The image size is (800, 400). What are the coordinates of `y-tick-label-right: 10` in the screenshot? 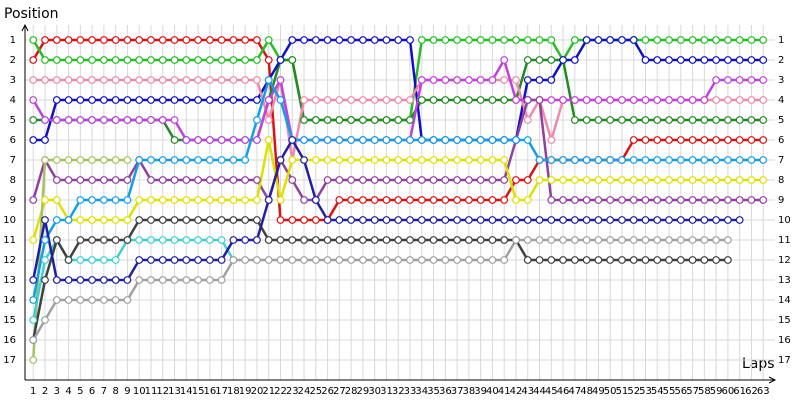 It's located at (784, 220).